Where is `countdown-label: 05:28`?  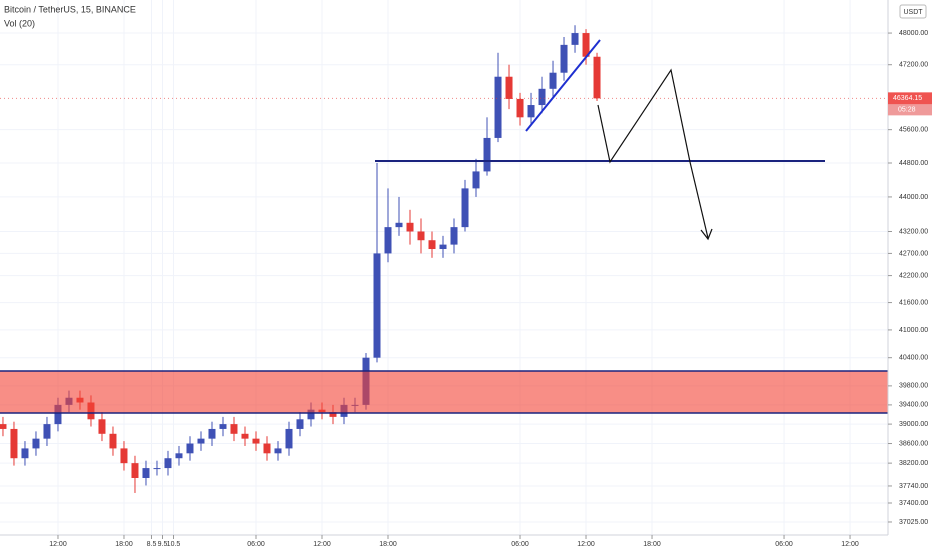 countdown-label: 05:28 is located at coordinates (907, 110).